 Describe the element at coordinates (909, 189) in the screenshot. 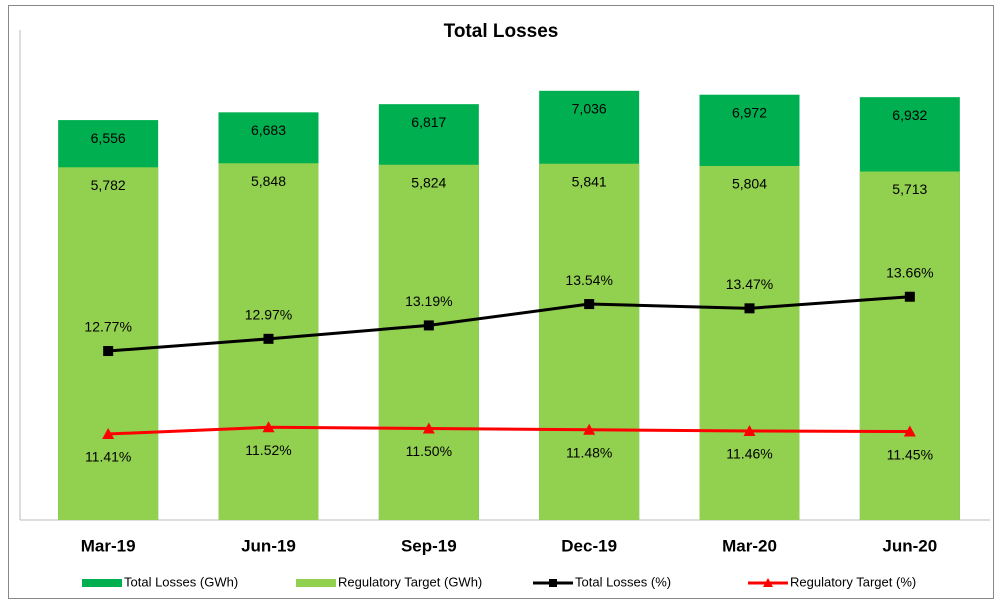

I see `bar-value-label: 5,713` at that location.